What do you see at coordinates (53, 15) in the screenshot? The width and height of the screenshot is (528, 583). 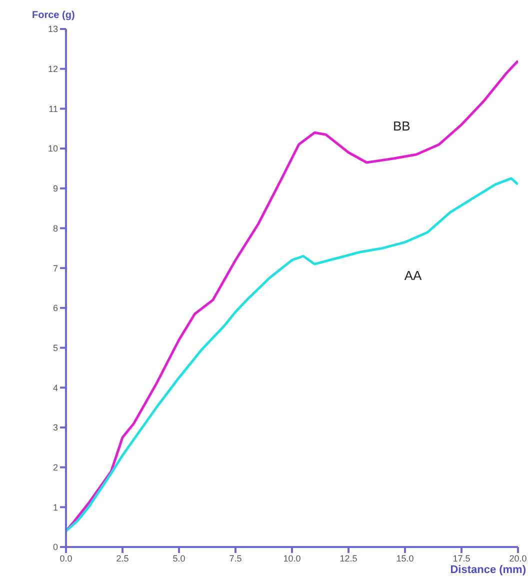 I see `y-axis-title: Force (g)` at bounding box center [53, 15].